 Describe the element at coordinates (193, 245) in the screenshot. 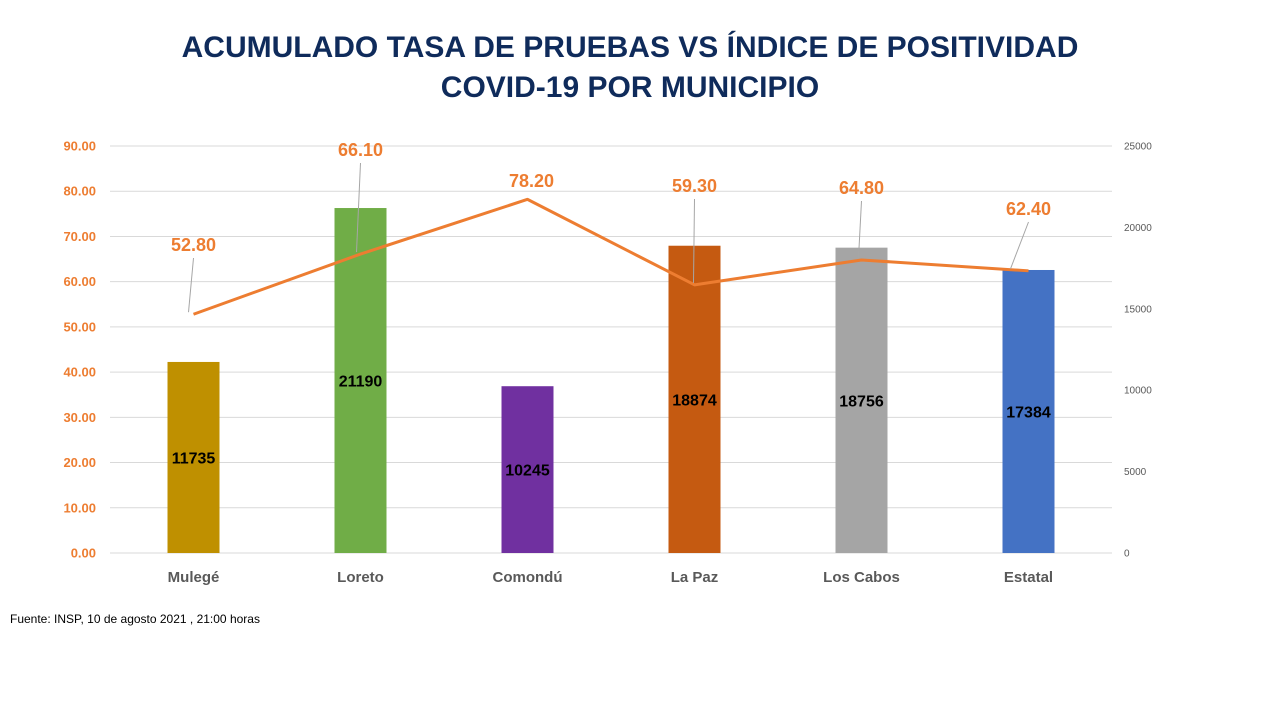

I see `line-value-label: 52.80` at that location.